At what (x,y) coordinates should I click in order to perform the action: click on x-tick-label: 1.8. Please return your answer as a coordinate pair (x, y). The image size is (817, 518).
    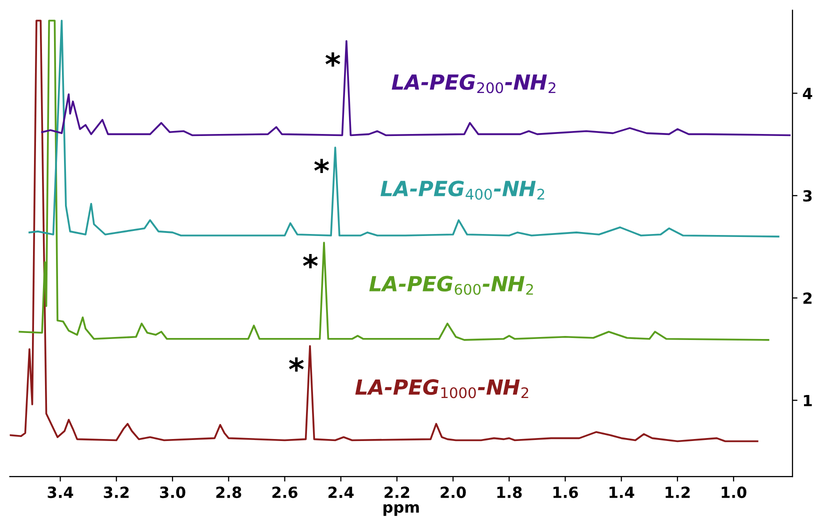
    Looking at the image, I should click on (509, 492).